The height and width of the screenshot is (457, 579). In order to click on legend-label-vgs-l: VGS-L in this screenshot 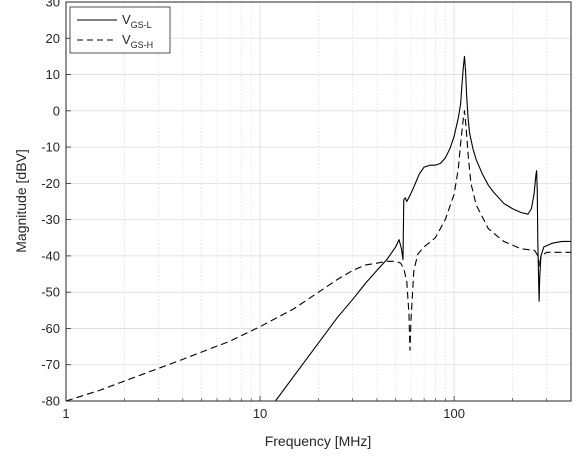, I will do `click(137, 21)`.